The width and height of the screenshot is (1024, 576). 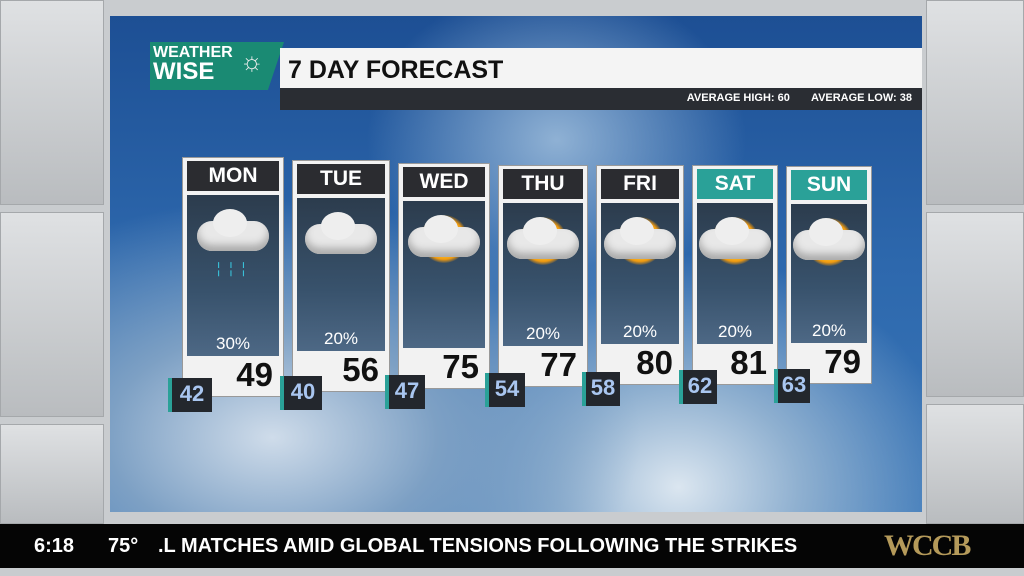 What do you see at coordinates (54, 546) in the screenshot?
I see `ticker-time: 6:18` at bounding box center [54, 546].